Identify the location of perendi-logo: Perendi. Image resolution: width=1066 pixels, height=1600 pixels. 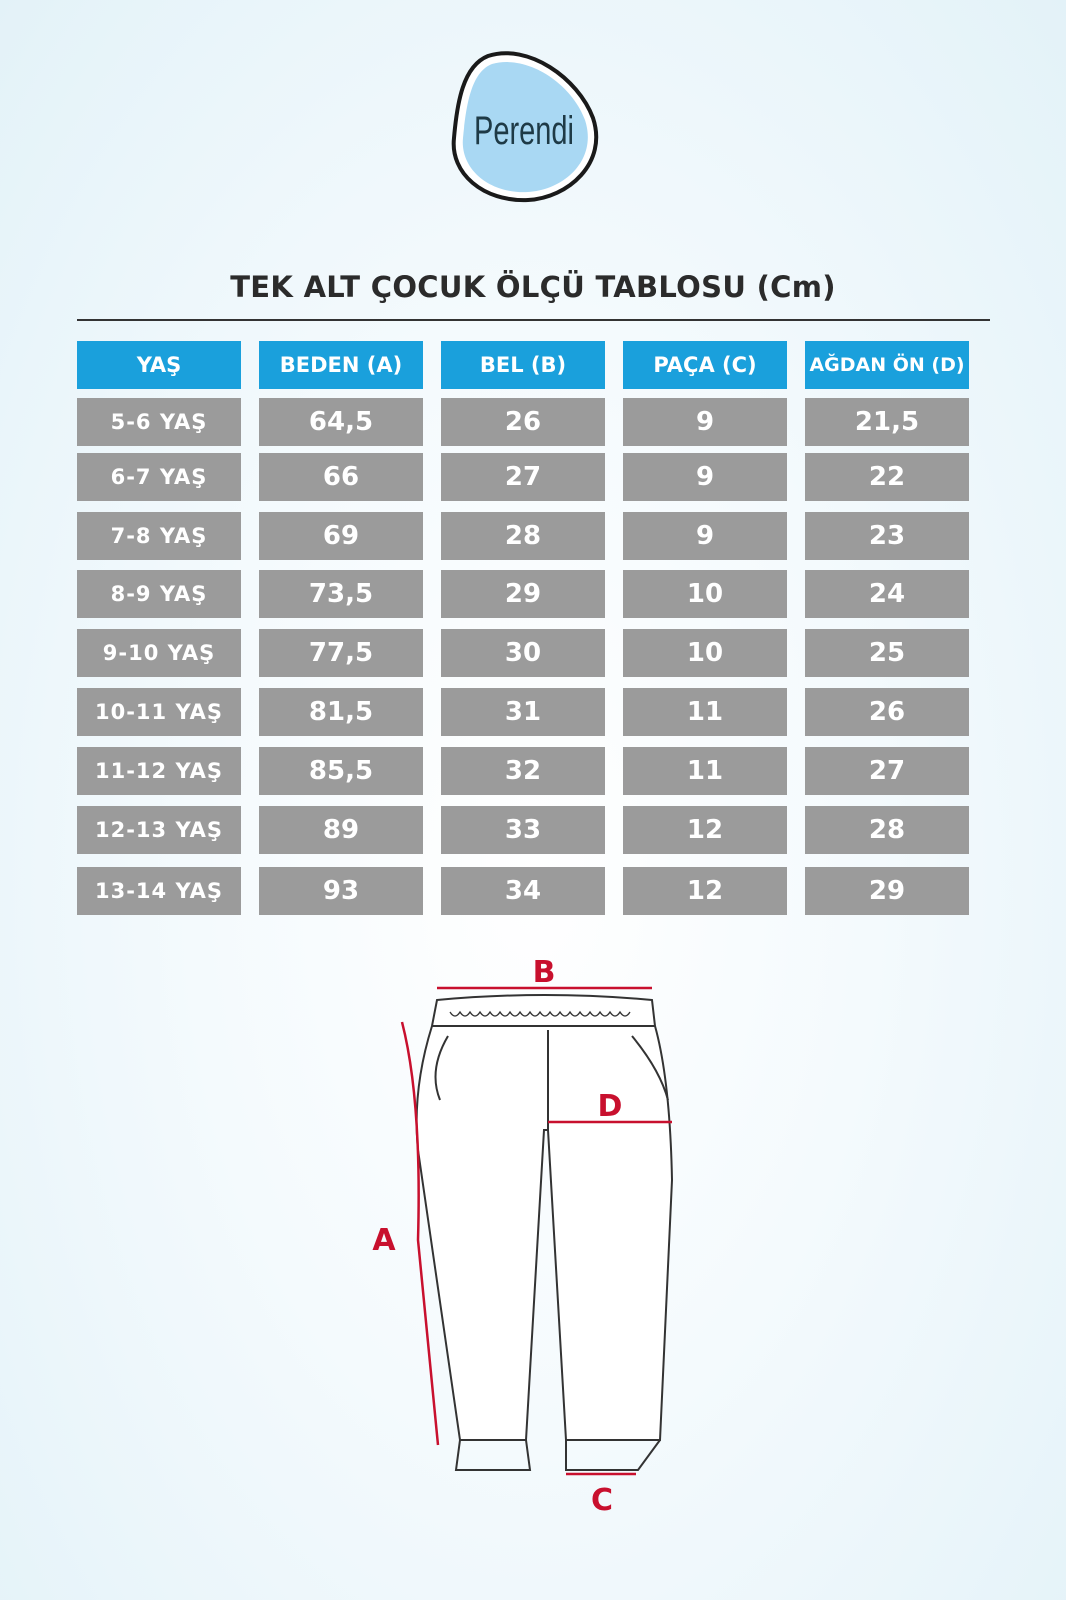
(525, 127).